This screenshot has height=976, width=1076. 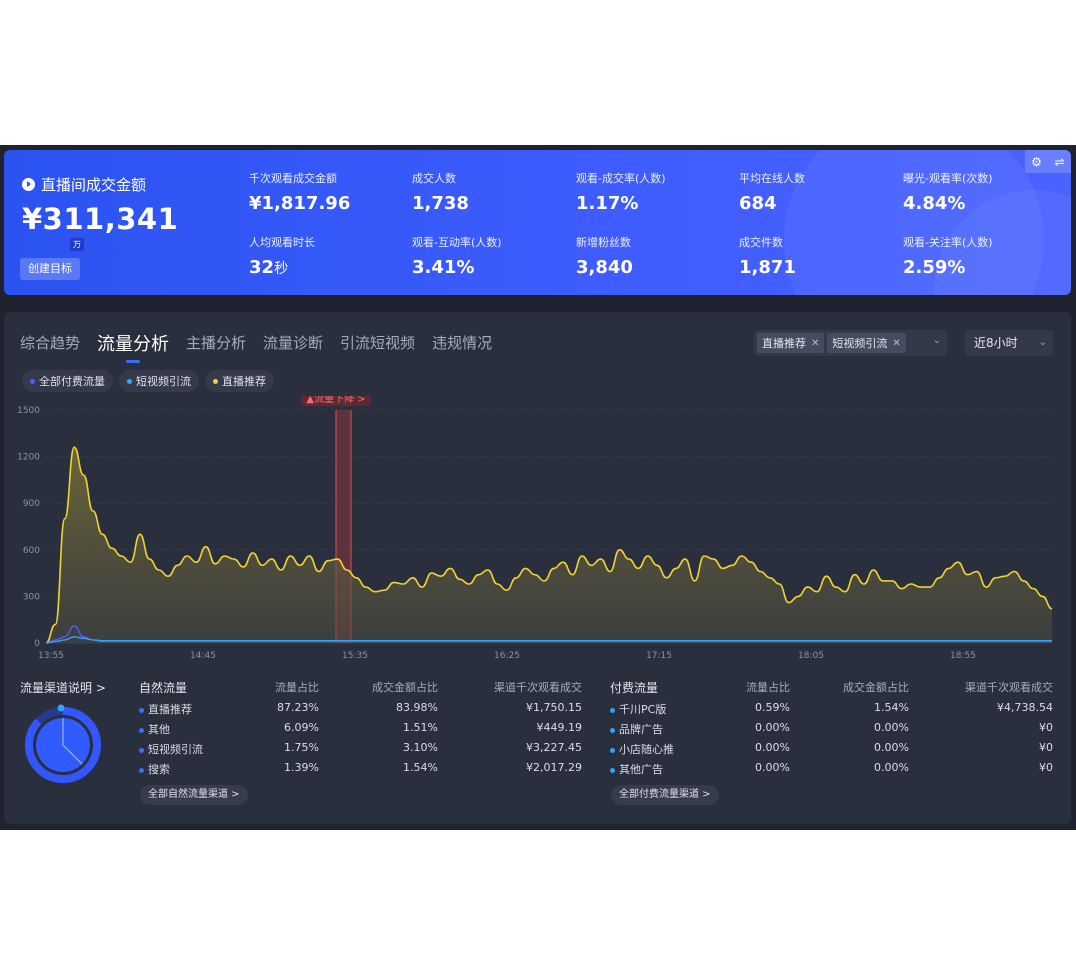 I want to click on all-paid-channels-button: 全部付费流量渠道 >, so click(x=665, y=795).